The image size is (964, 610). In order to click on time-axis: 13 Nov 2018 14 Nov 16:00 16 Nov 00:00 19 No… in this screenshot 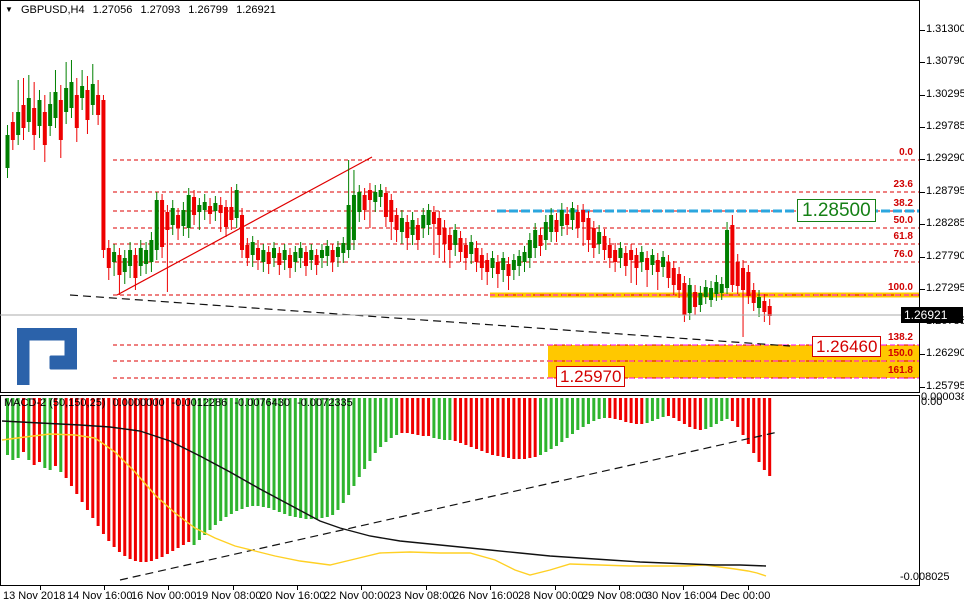, I will do `click(482, 597)`.